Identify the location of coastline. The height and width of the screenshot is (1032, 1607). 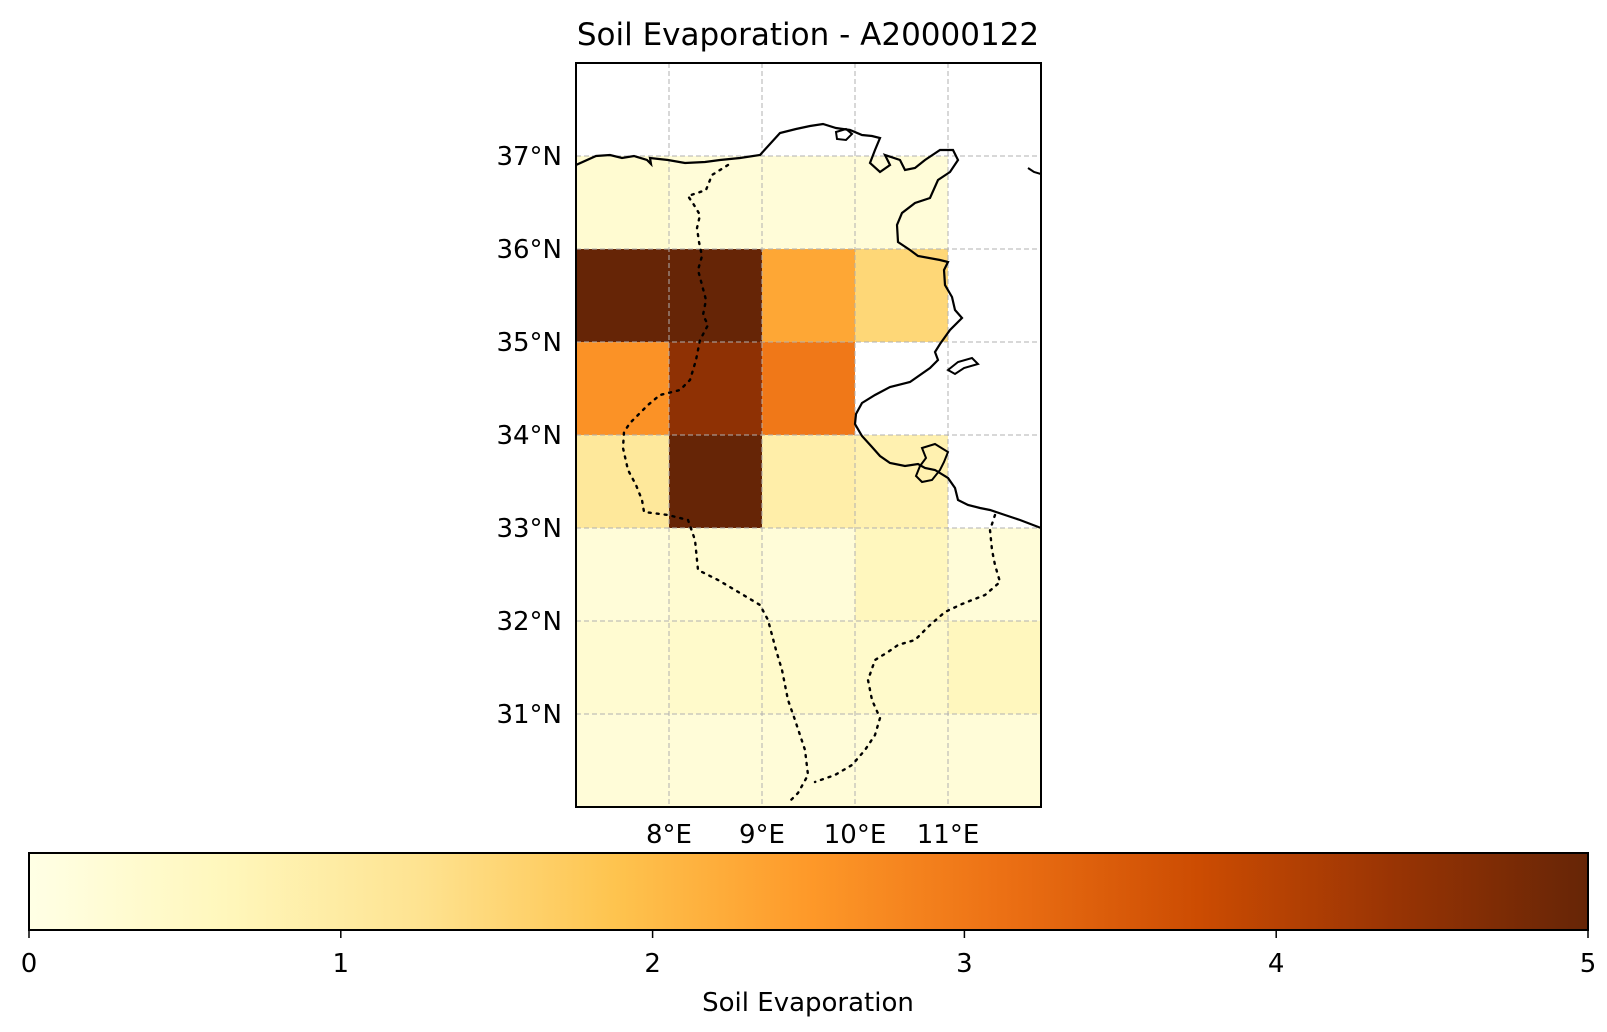
(808, 326).